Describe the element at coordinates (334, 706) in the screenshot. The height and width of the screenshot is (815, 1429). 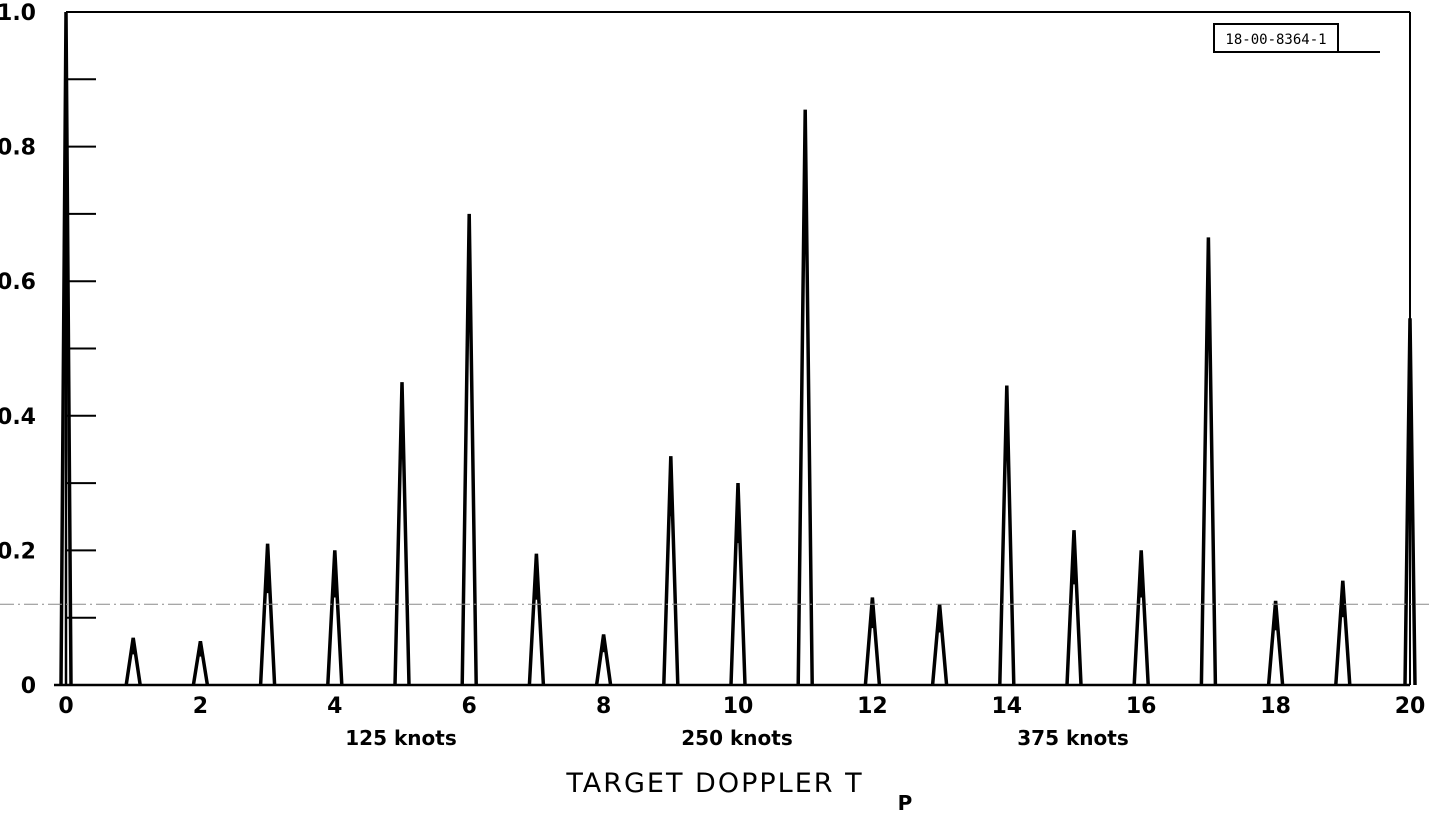
I see `x-tick-label: 4` at that location.